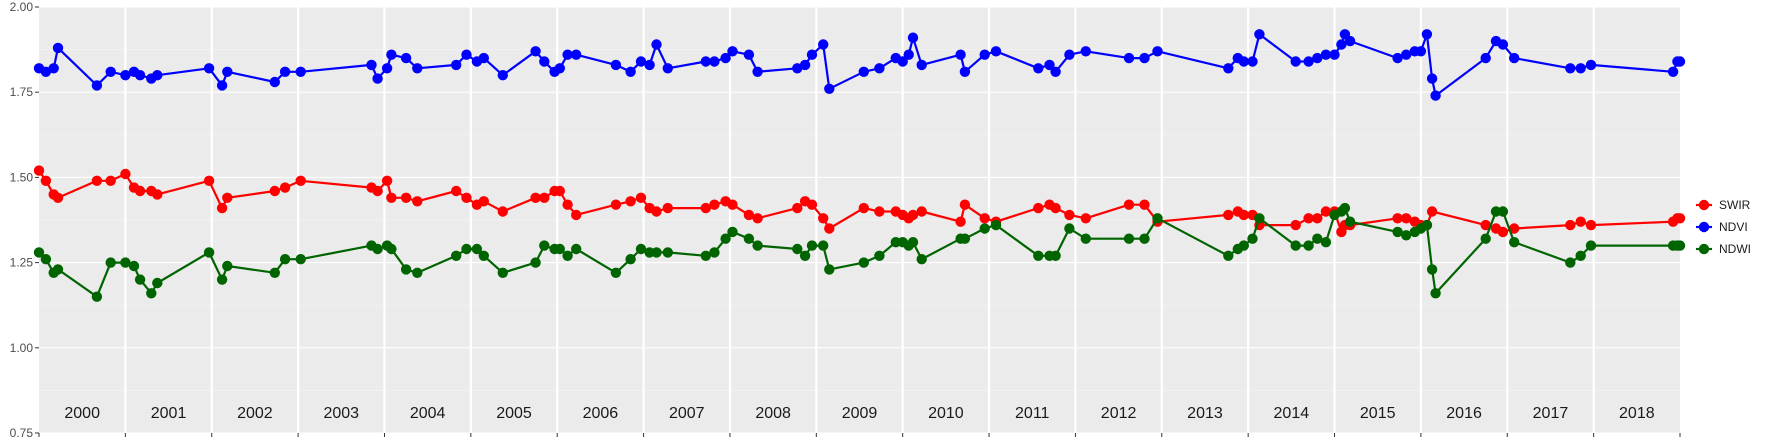 This screenshot has width=1773, height=442. What do you see at coordinates (22, 177) in the screenshot?
I see `y-tick-label: 1.50` at bounding box center [22, 177].